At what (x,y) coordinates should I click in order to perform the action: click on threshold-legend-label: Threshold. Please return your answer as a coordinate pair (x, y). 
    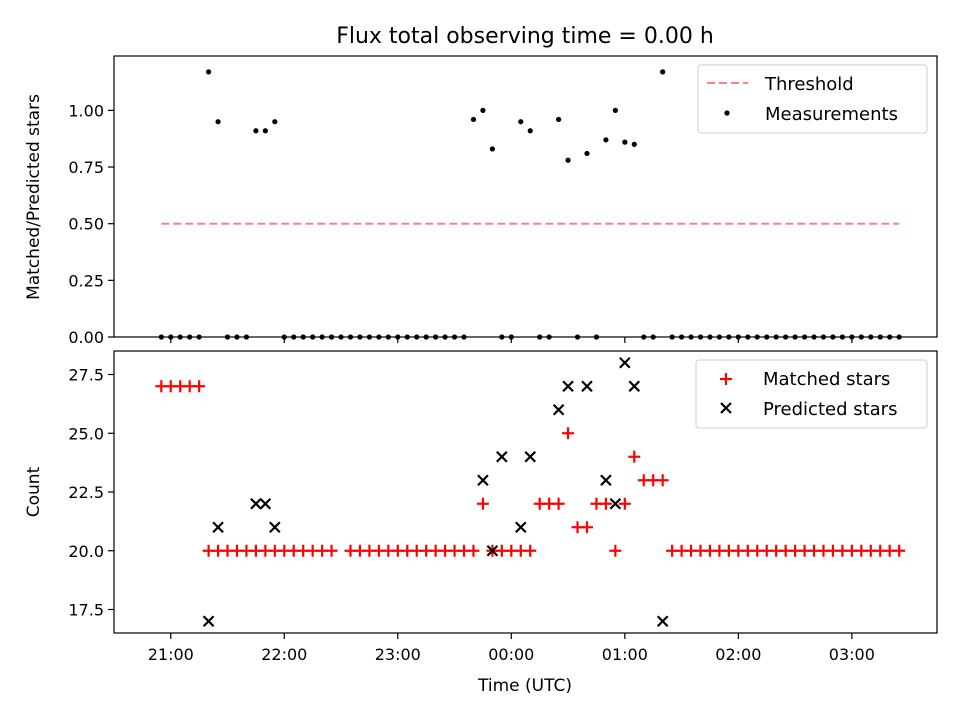
    Looking at the image, I should click on (809, 84).